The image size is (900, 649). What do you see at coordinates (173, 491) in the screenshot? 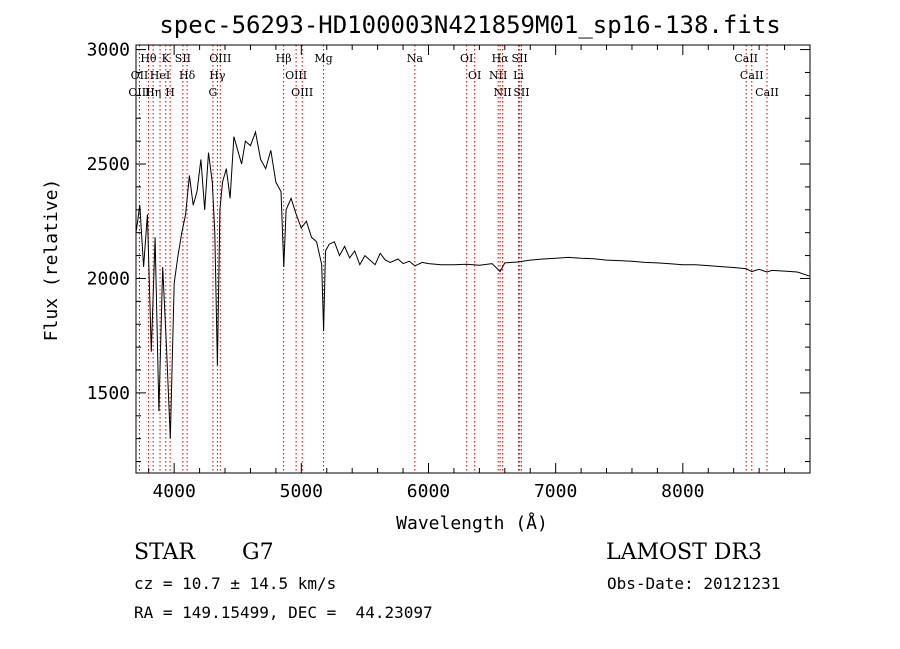
I see `x-tick-label: 4000` at bounding box center [173, 491].